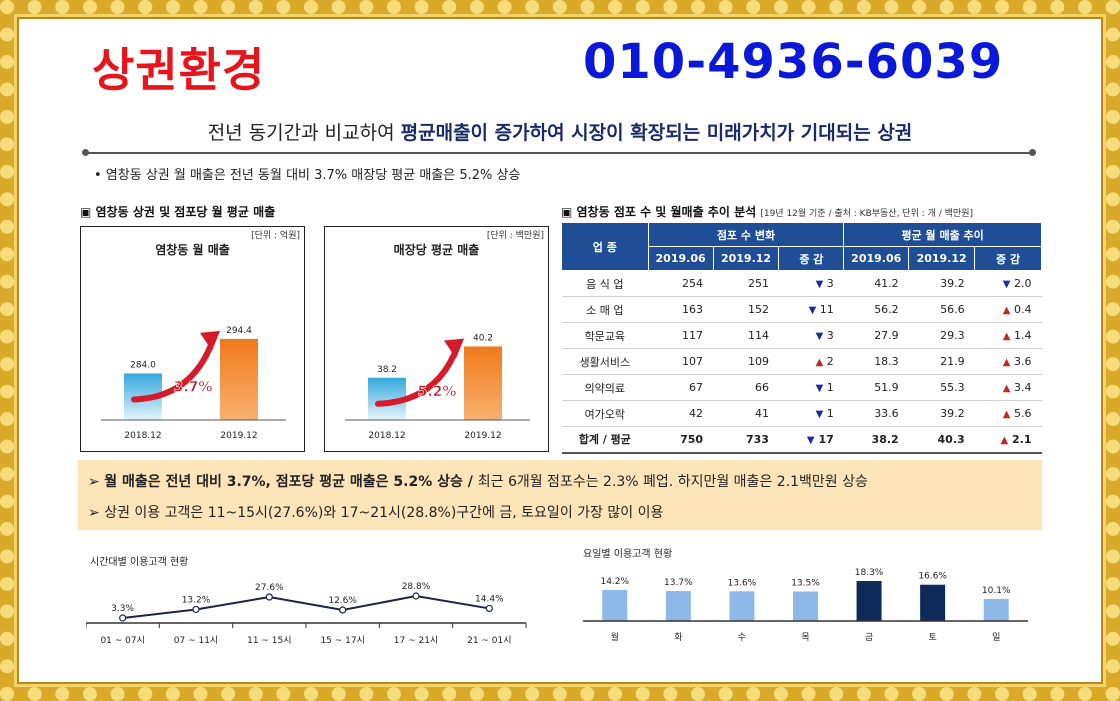 The height and width of the screenshot is (701, 1120). What do you see at coordinates (746, 440) in the screenshot?
I see `stores-2019-12-cell: 733` at bounding box center [746, 440].